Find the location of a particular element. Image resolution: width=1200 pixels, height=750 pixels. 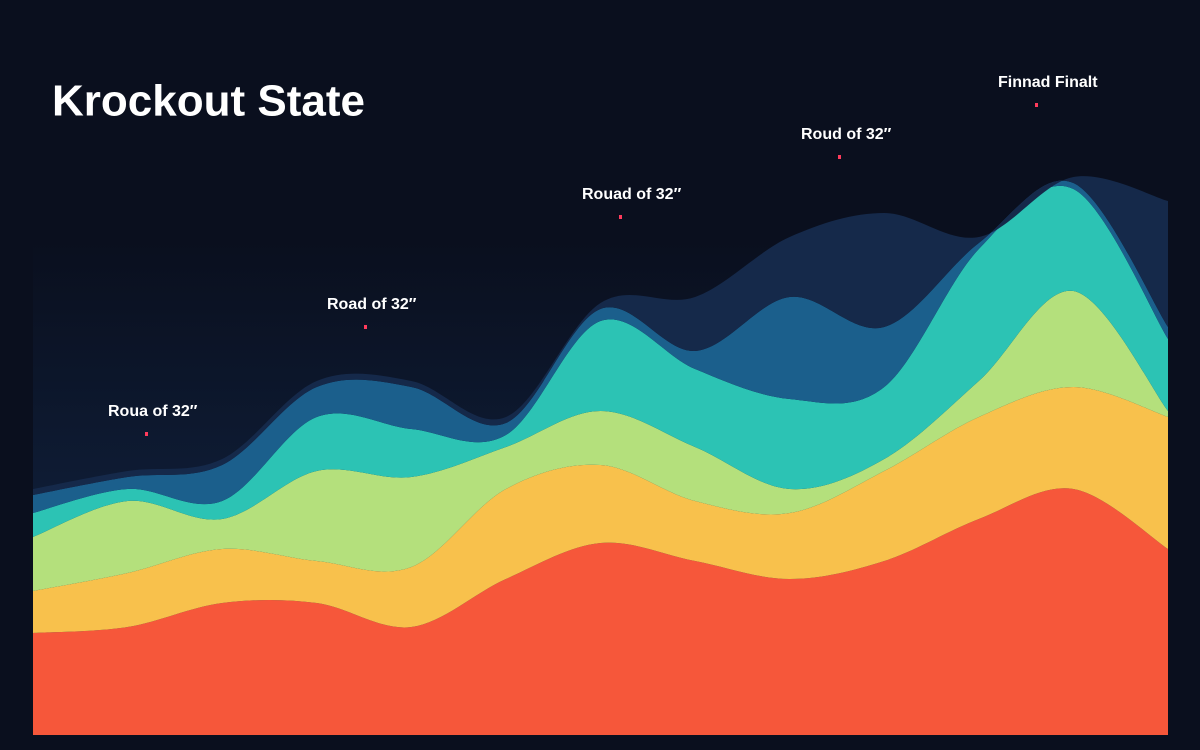

annotation: Road of 32″ is located at coordinates (372, 304).